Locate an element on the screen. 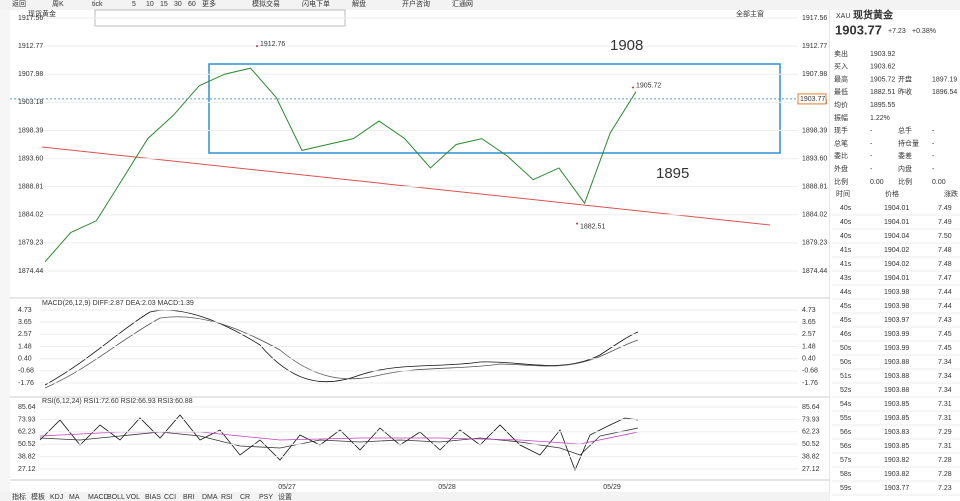 Image resolution: width=960 pixels, height=501 pixels. annotation: 1905.72 is located at coordinates (648, 85).